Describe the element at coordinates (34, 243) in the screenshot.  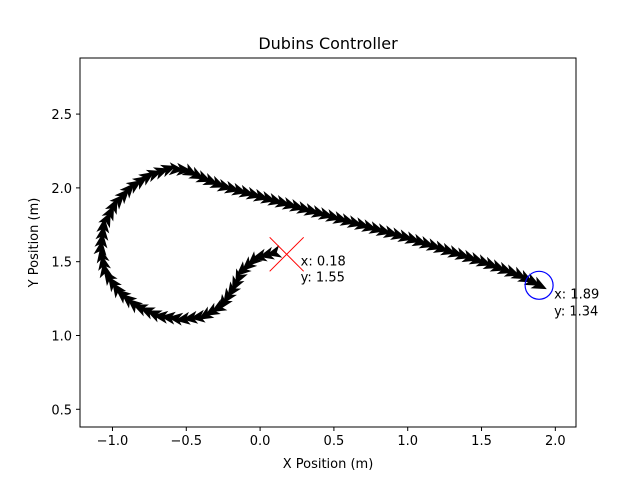
I see `y-axis-label: Y Position (m)` at that location.